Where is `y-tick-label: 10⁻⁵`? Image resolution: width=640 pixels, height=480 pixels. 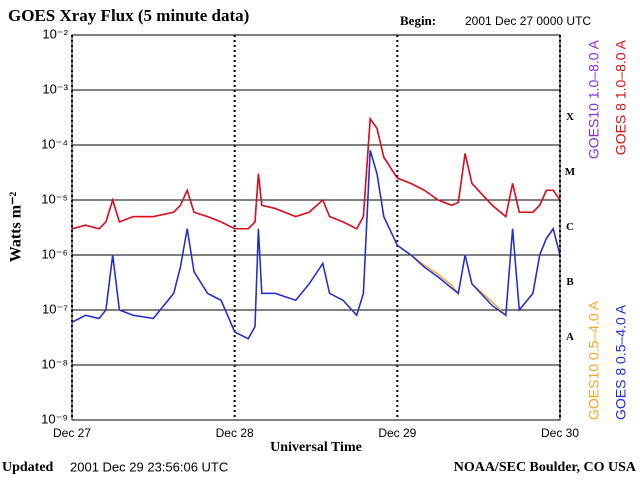 y-tick-label: 10⁻⁵ is located at coordinates (54, 198).